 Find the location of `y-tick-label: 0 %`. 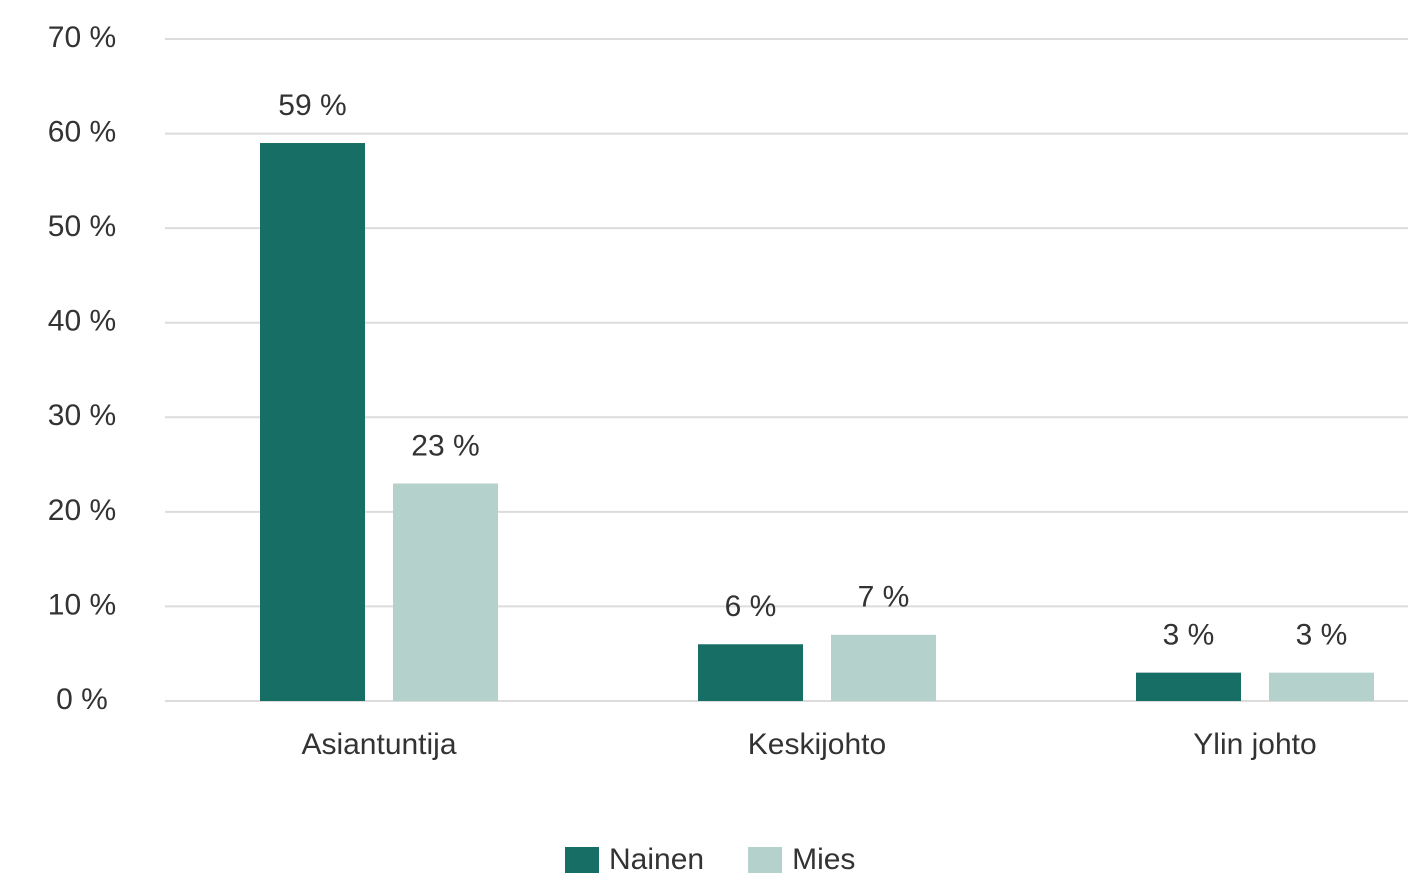

y-tick-label: 0 % is located at coordinates (82, 699).